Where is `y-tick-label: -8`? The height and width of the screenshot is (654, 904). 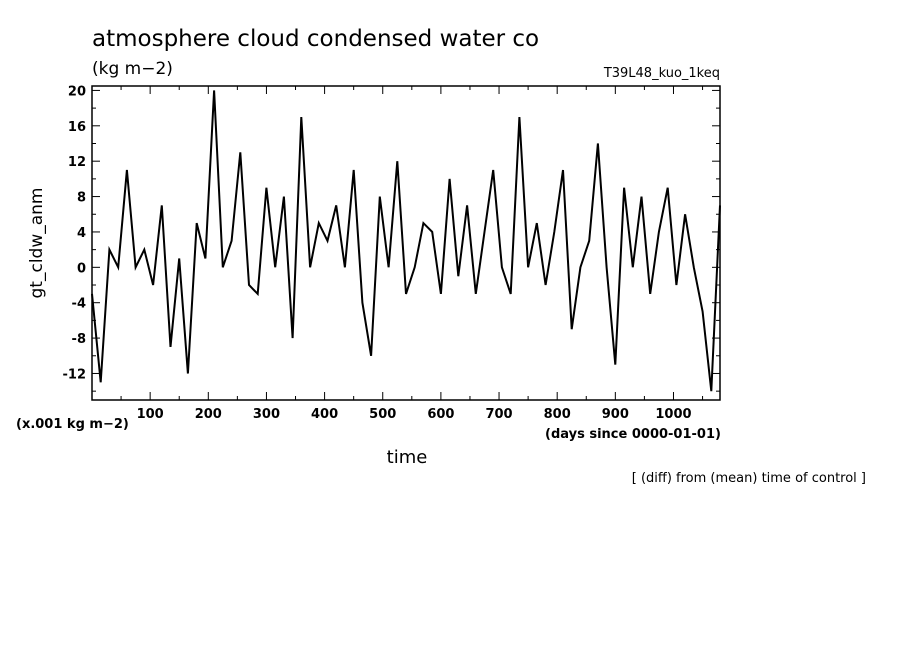
y-tick-label: -8 is located at coordinates (79, 339).